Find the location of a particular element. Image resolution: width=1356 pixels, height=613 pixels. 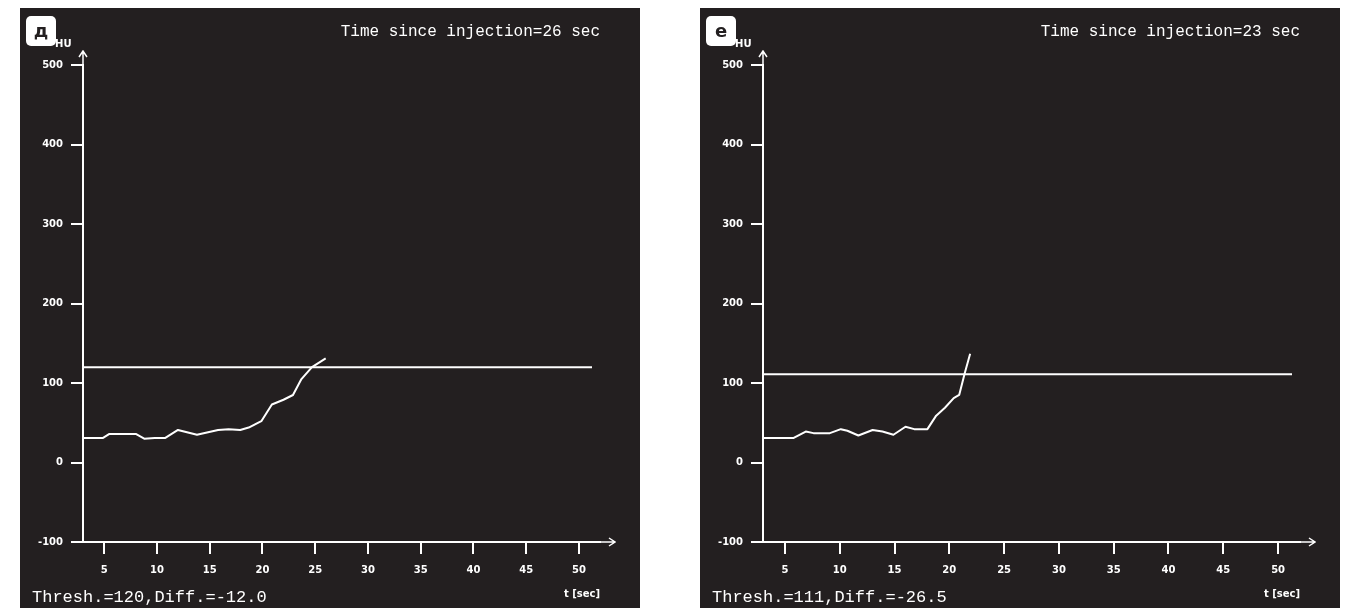

chart-title: Time since injection=26 sec is located at coordinates (470, 31).